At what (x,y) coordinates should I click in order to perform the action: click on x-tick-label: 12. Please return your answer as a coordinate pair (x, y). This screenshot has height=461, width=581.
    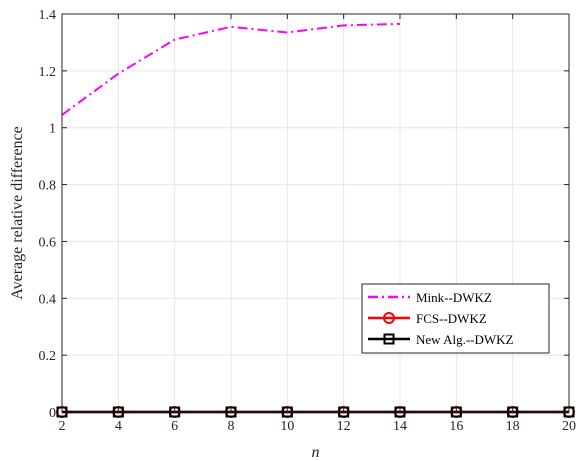
    Looking at the image, I should click on (344, 426).